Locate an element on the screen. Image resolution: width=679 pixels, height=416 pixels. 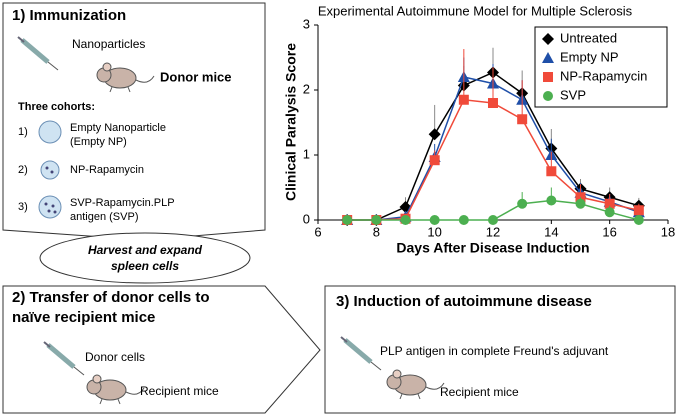
cohort-label: antigen (SVP) is located at coordinates (104, 217).